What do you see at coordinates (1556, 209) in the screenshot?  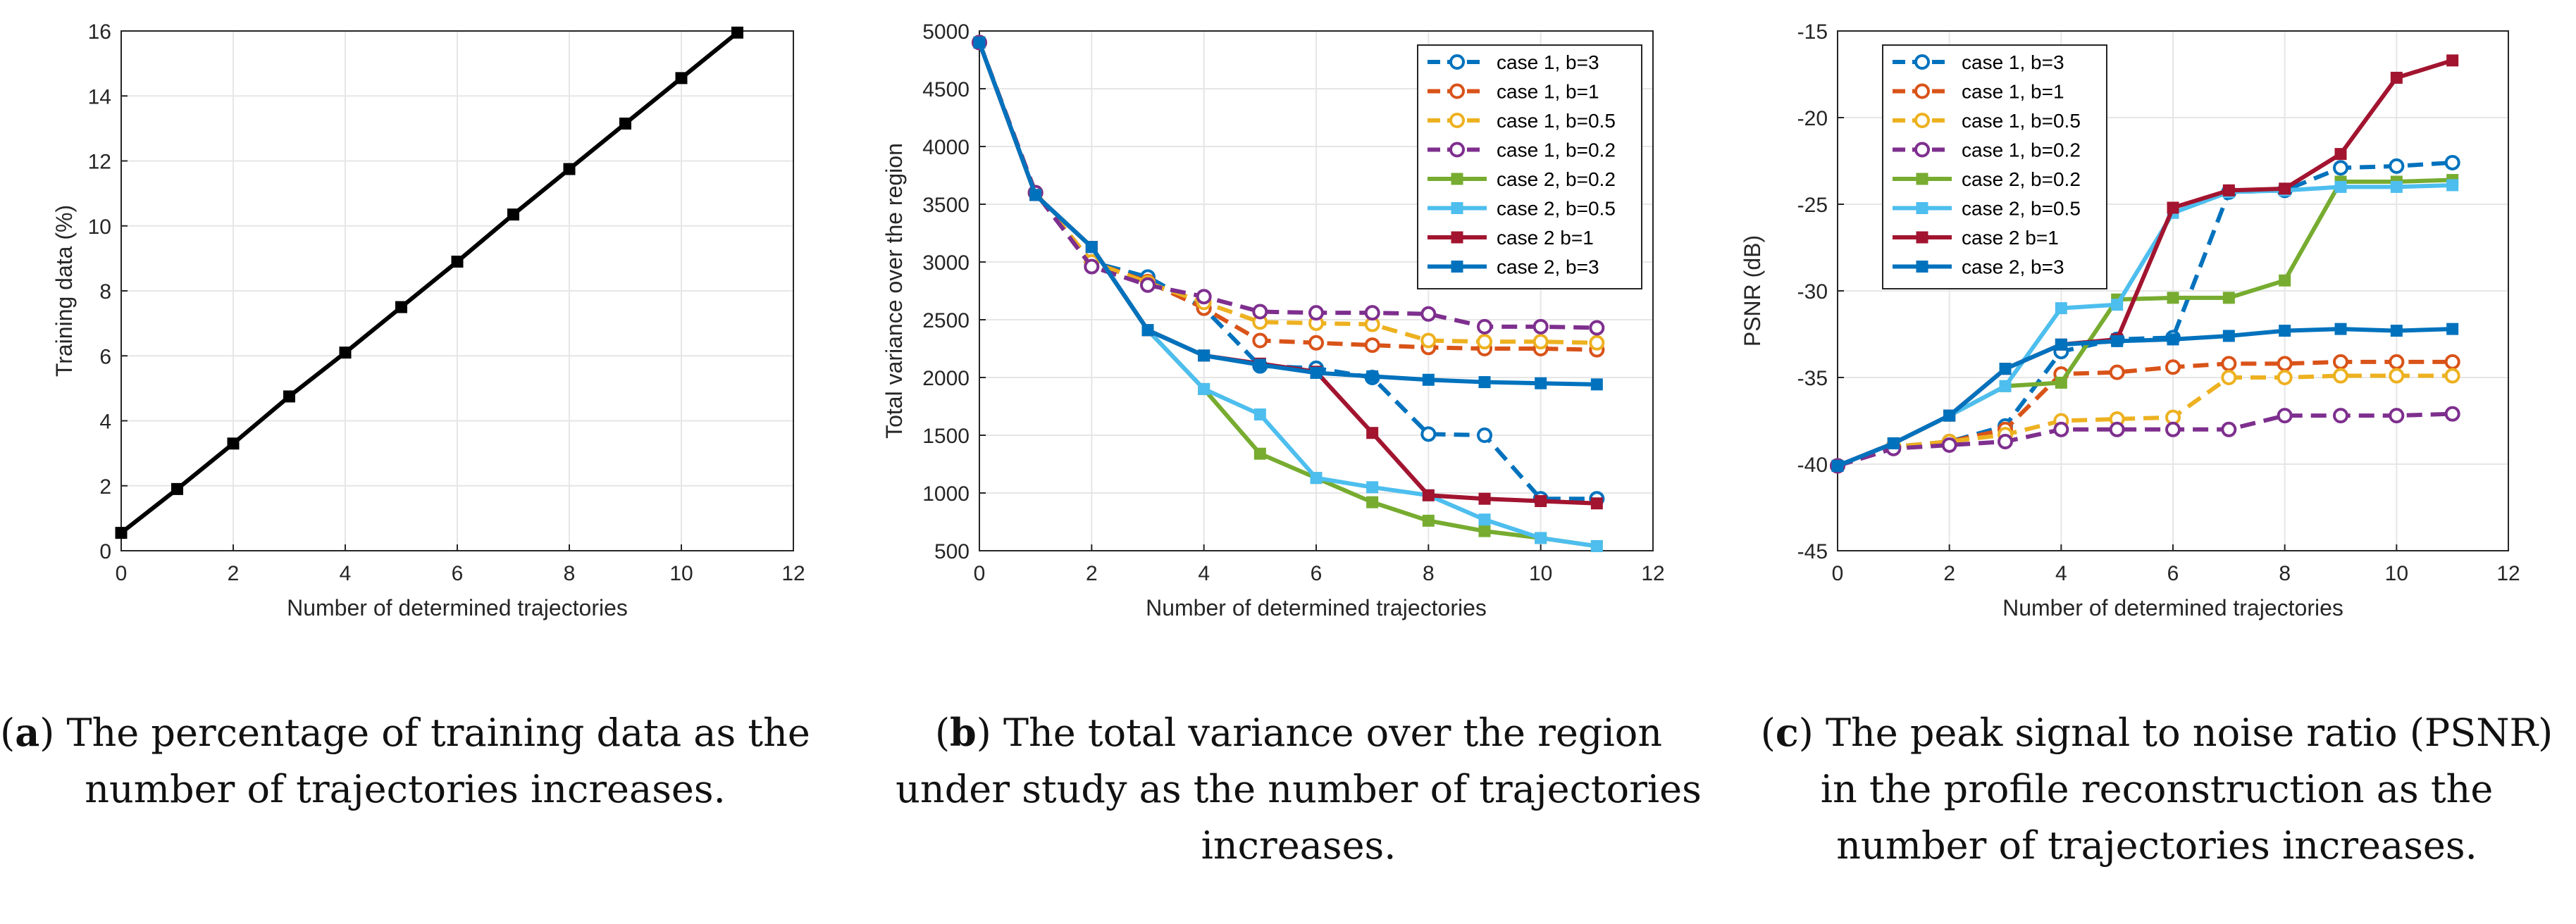 I see `legend-label: case 2, b=0.5` at bounding box center [1556, 209].